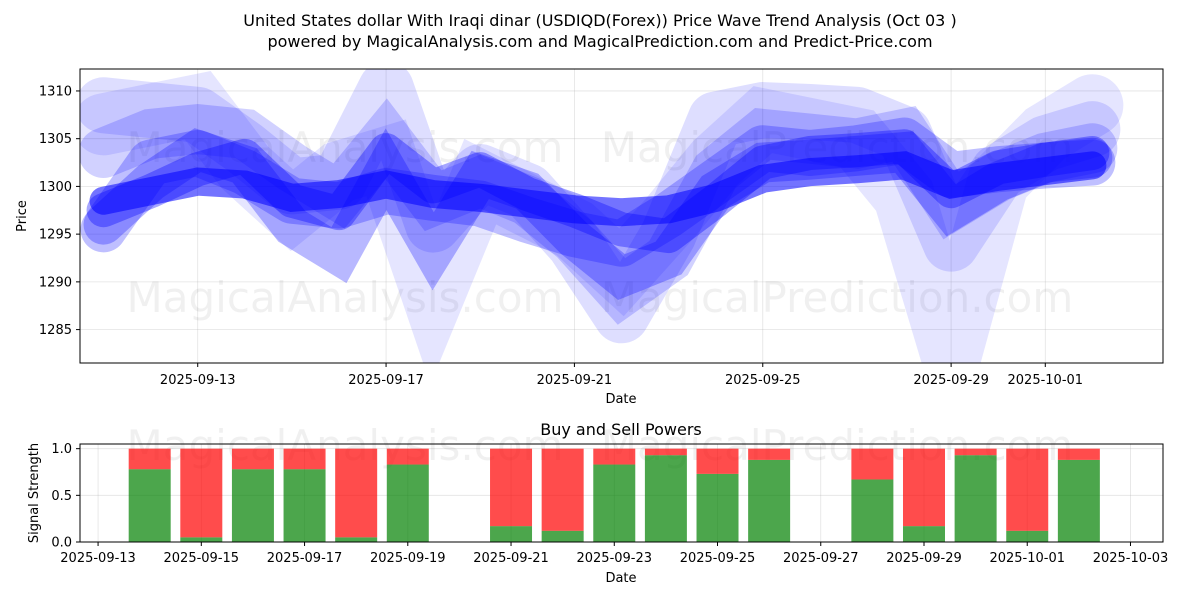 The height and width of the screenshot is (604, 1200). I want to click on buy-sell-bars, so click(614, 495).